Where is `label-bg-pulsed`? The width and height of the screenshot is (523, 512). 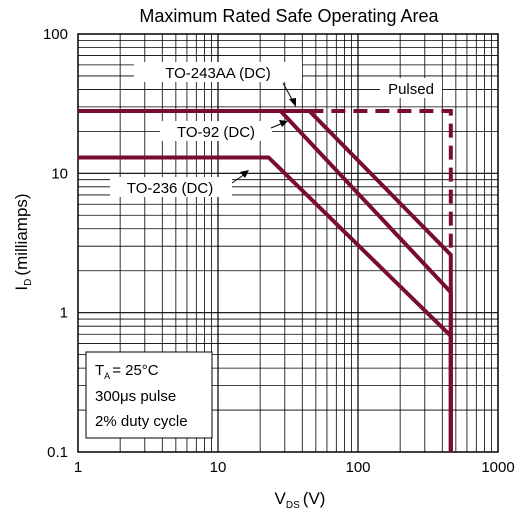 label-bg-pulsed is located at coordinates (411, 88).